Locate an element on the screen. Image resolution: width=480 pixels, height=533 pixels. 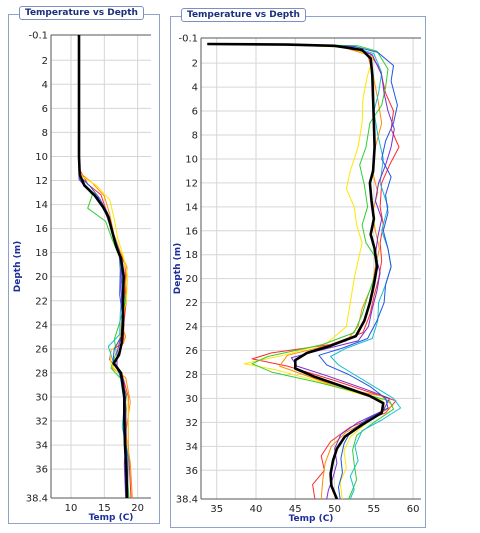
x-tick-label: 20 is located at coordinates (137, 508).